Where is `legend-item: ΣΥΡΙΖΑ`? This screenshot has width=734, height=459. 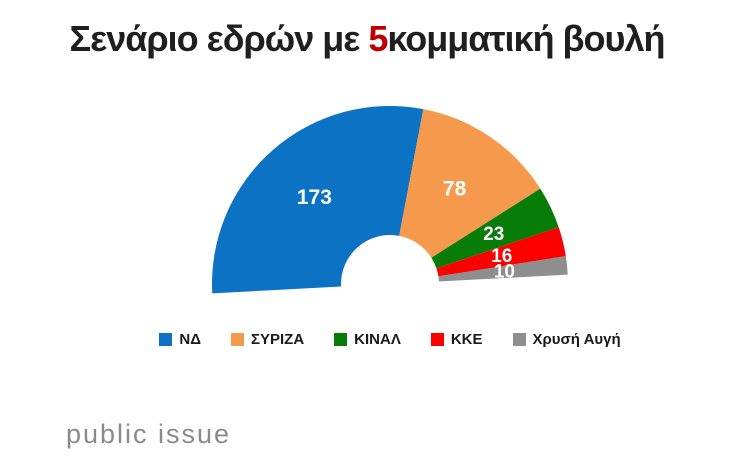 legend-item: ΣΥΡΙΖΑ is located at coordinates (267, 339).